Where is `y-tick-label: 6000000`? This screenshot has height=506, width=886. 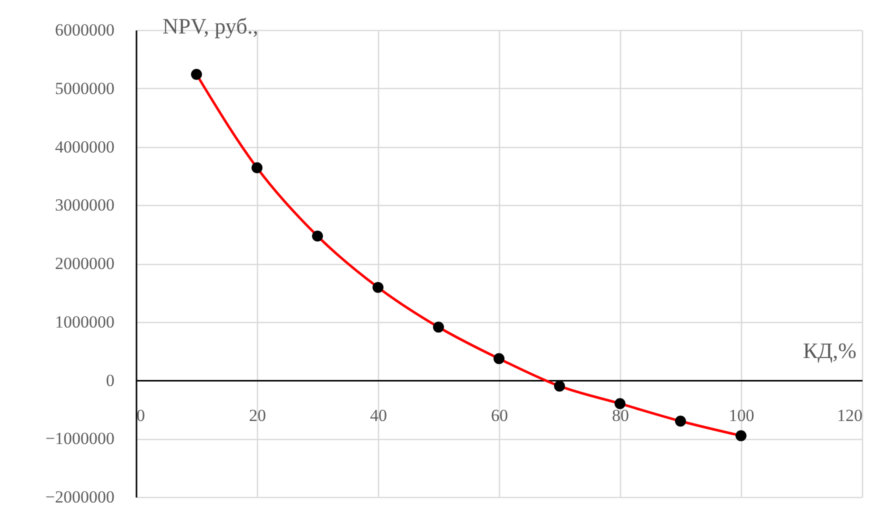
y-tick-label: 6000000 is located at coordinates (84, 30).